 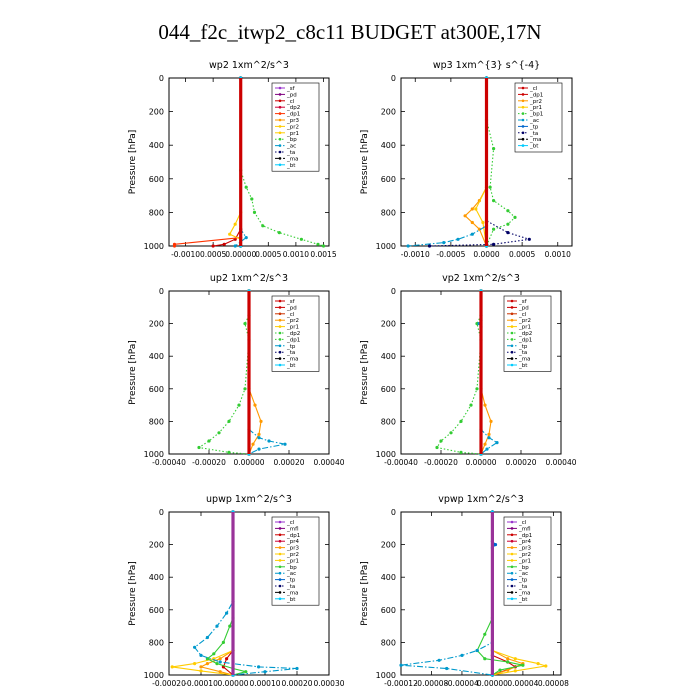 I want to click on legend-label: _pr1, so click(x=524, y=561).